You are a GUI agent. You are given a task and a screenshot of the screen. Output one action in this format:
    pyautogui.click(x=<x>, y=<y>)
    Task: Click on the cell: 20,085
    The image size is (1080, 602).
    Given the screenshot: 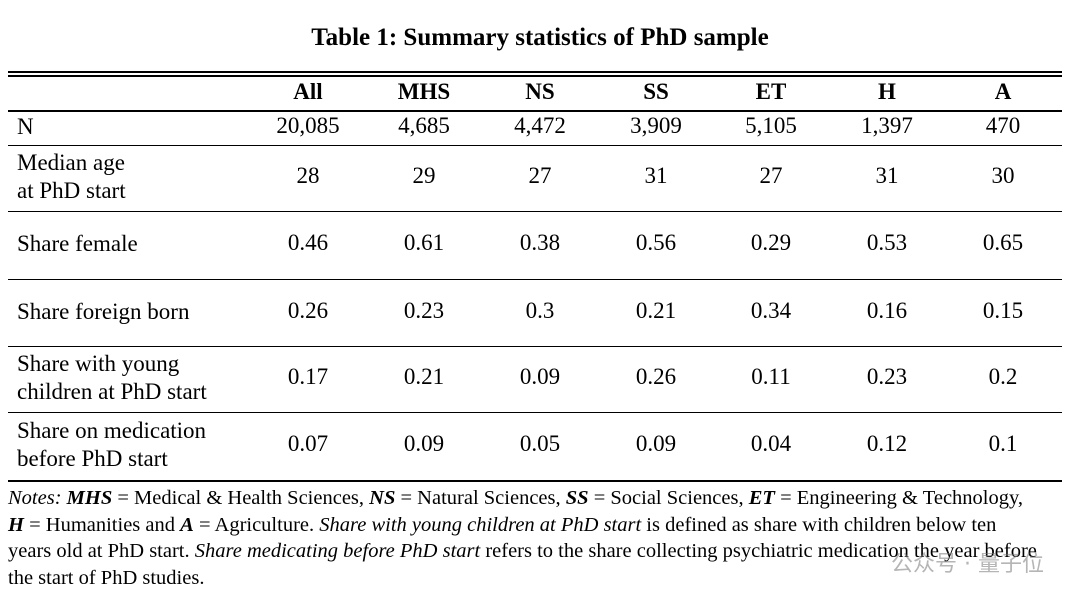 What is the action you would take?
    pyautogui.click(x=308, y=125)
    